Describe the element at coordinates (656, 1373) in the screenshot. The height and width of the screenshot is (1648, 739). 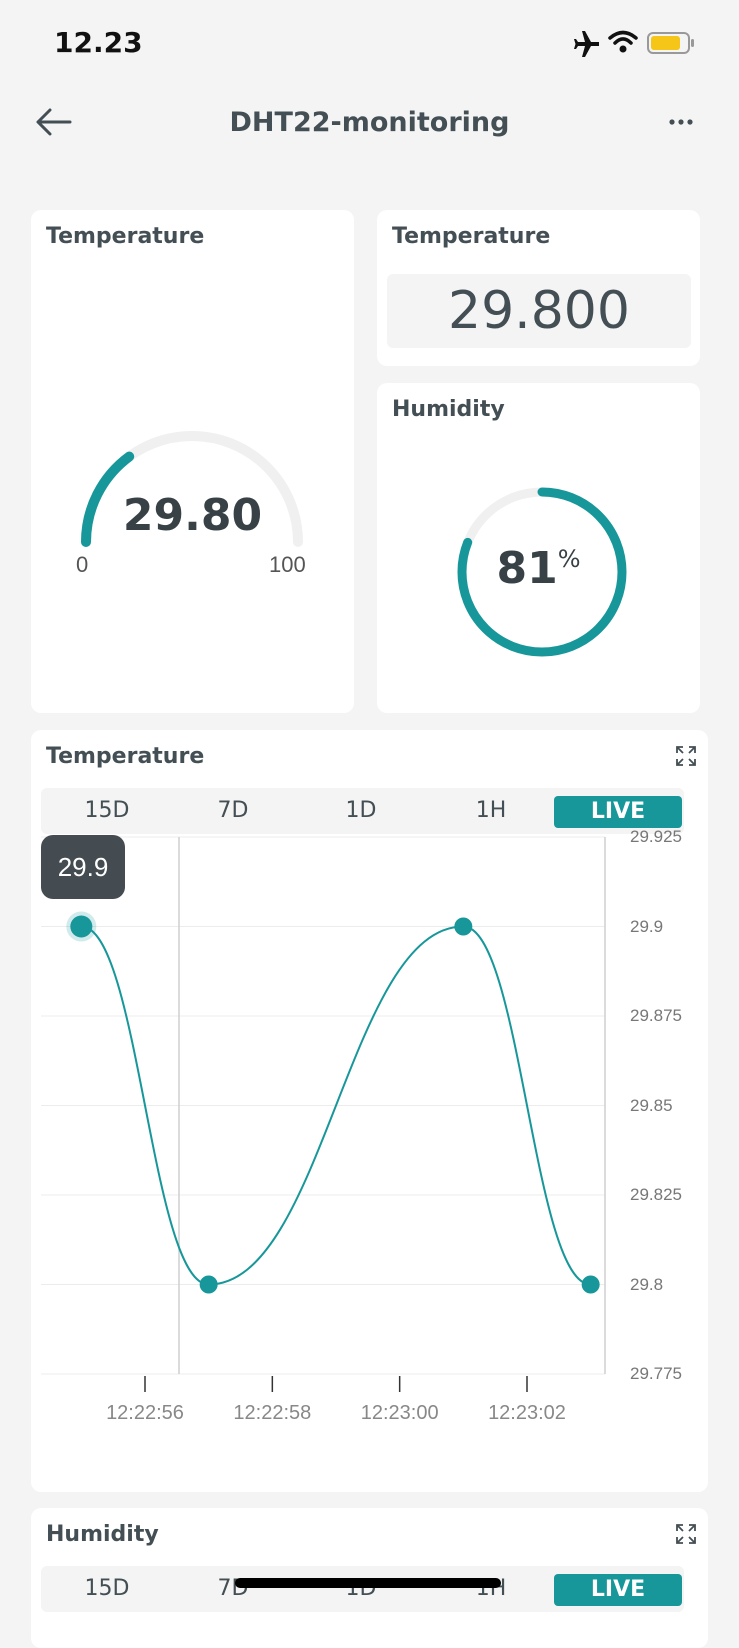
I see `y-tick-label: 29.775` at that location.